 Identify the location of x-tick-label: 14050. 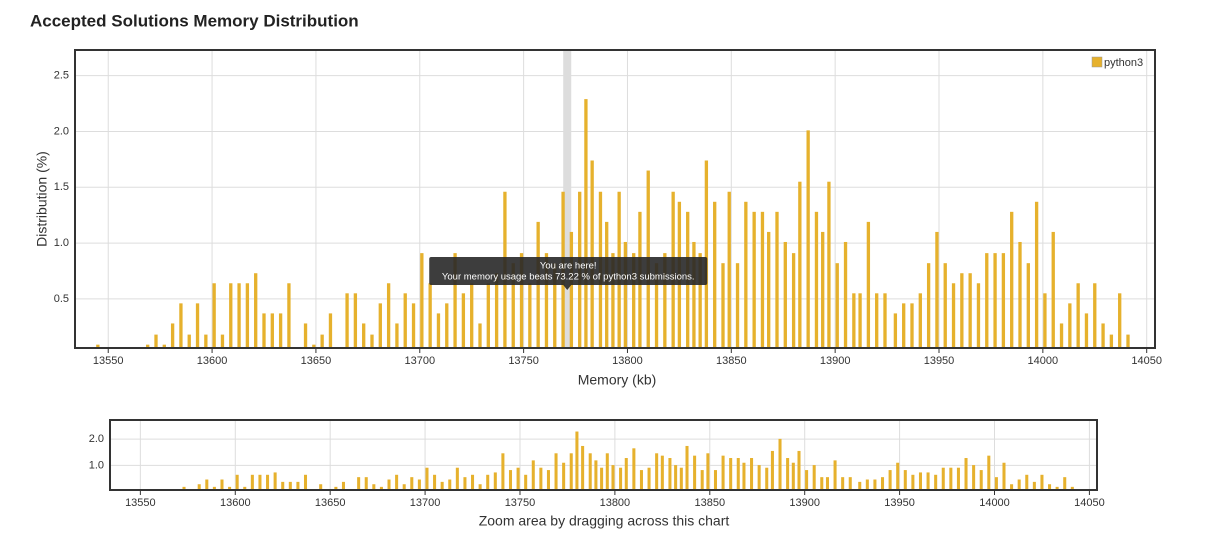
(1146, 361).